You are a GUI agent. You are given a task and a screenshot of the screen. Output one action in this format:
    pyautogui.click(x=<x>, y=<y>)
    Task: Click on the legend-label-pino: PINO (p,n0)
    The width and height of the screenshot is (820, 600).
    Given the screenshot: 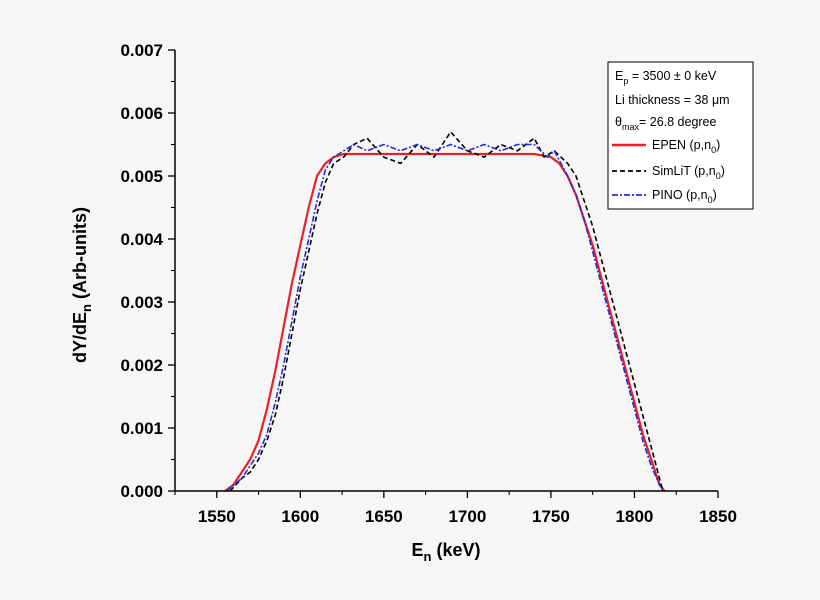 What is the action you would take?
    pyautogui.click(x=684, y=196)
    